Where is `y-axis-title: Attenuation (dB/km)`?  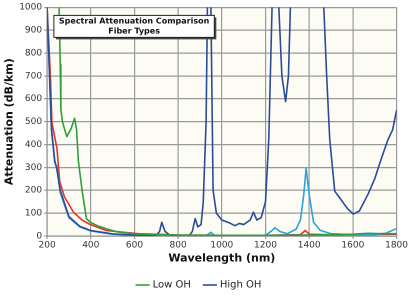
y-axis-title: Attenuation (dB/km) is located at coordinates (9, 122).